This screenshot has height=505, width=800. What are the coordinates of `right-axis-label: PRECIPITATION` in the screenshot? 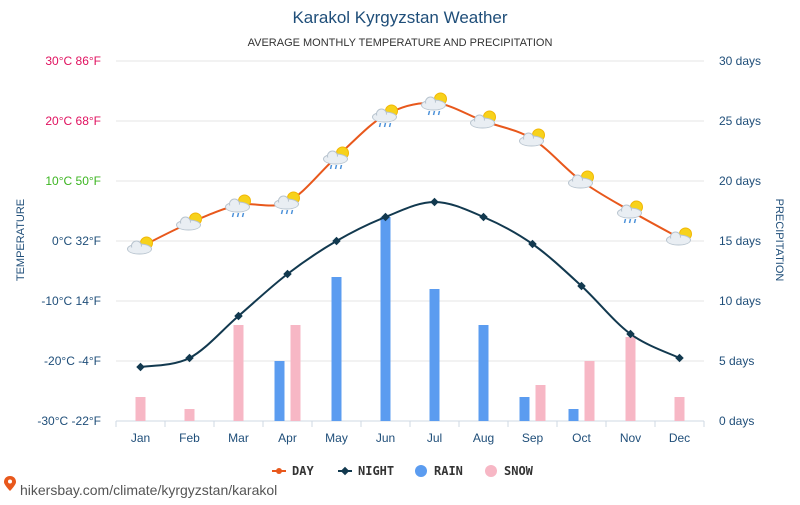 It's located at (779, 240).